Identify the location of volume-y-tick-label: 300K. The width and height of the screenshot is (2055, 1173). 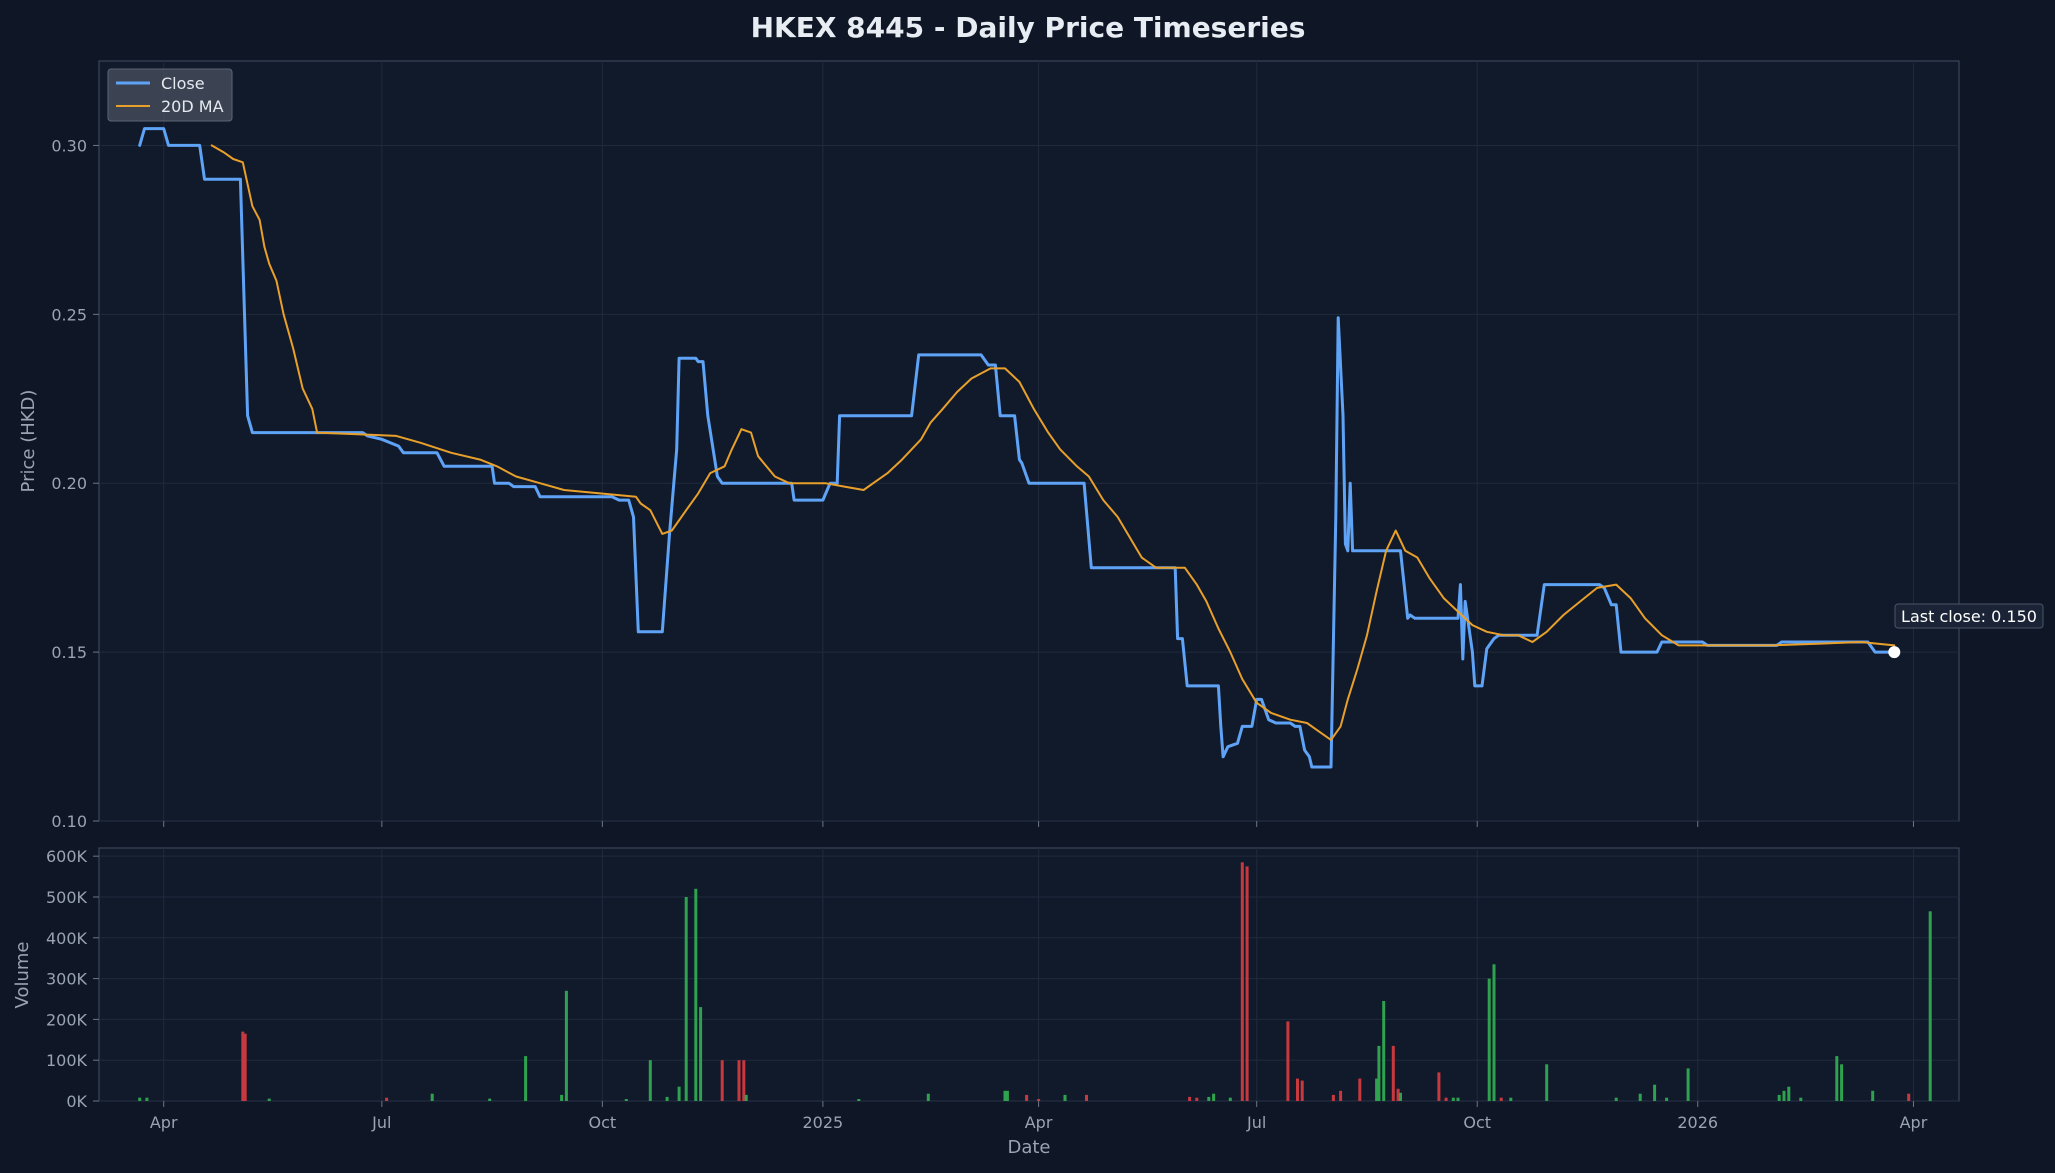
(67, 979).